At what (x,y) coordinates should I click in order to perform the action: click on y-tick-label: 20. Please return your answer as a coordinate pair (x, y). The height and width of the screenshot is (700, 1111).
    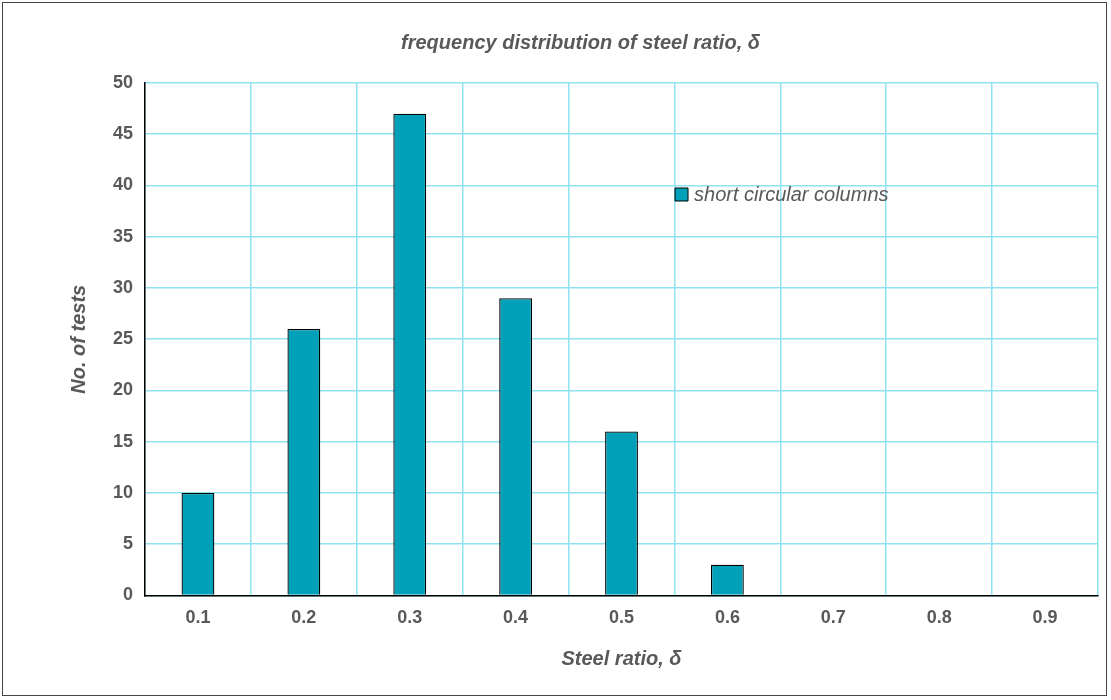
    Looking at the image, I should click on (123, 389).